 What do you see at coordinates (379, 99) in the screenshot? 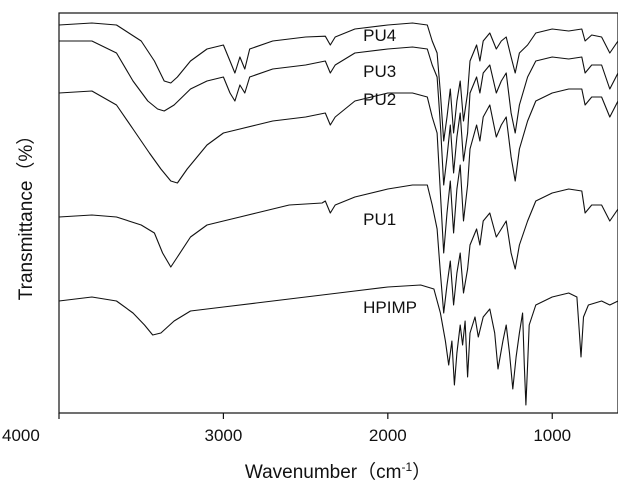
I see `series-label-pu2: PU2` at bounding box center [379, 99].